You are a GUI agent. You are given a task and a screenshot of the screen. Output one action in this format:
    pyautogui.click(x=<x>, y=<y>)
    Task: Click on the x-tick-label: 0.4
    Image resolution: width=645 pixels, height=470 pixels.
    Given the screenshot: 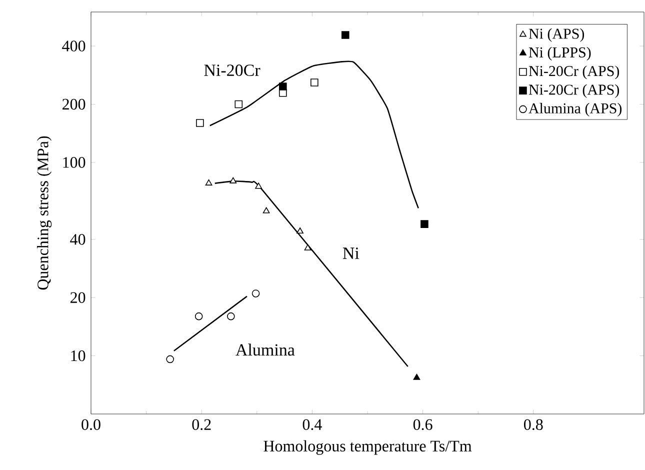 What is the action you would take?
    pyautogui.click(x=312, y=424)
    